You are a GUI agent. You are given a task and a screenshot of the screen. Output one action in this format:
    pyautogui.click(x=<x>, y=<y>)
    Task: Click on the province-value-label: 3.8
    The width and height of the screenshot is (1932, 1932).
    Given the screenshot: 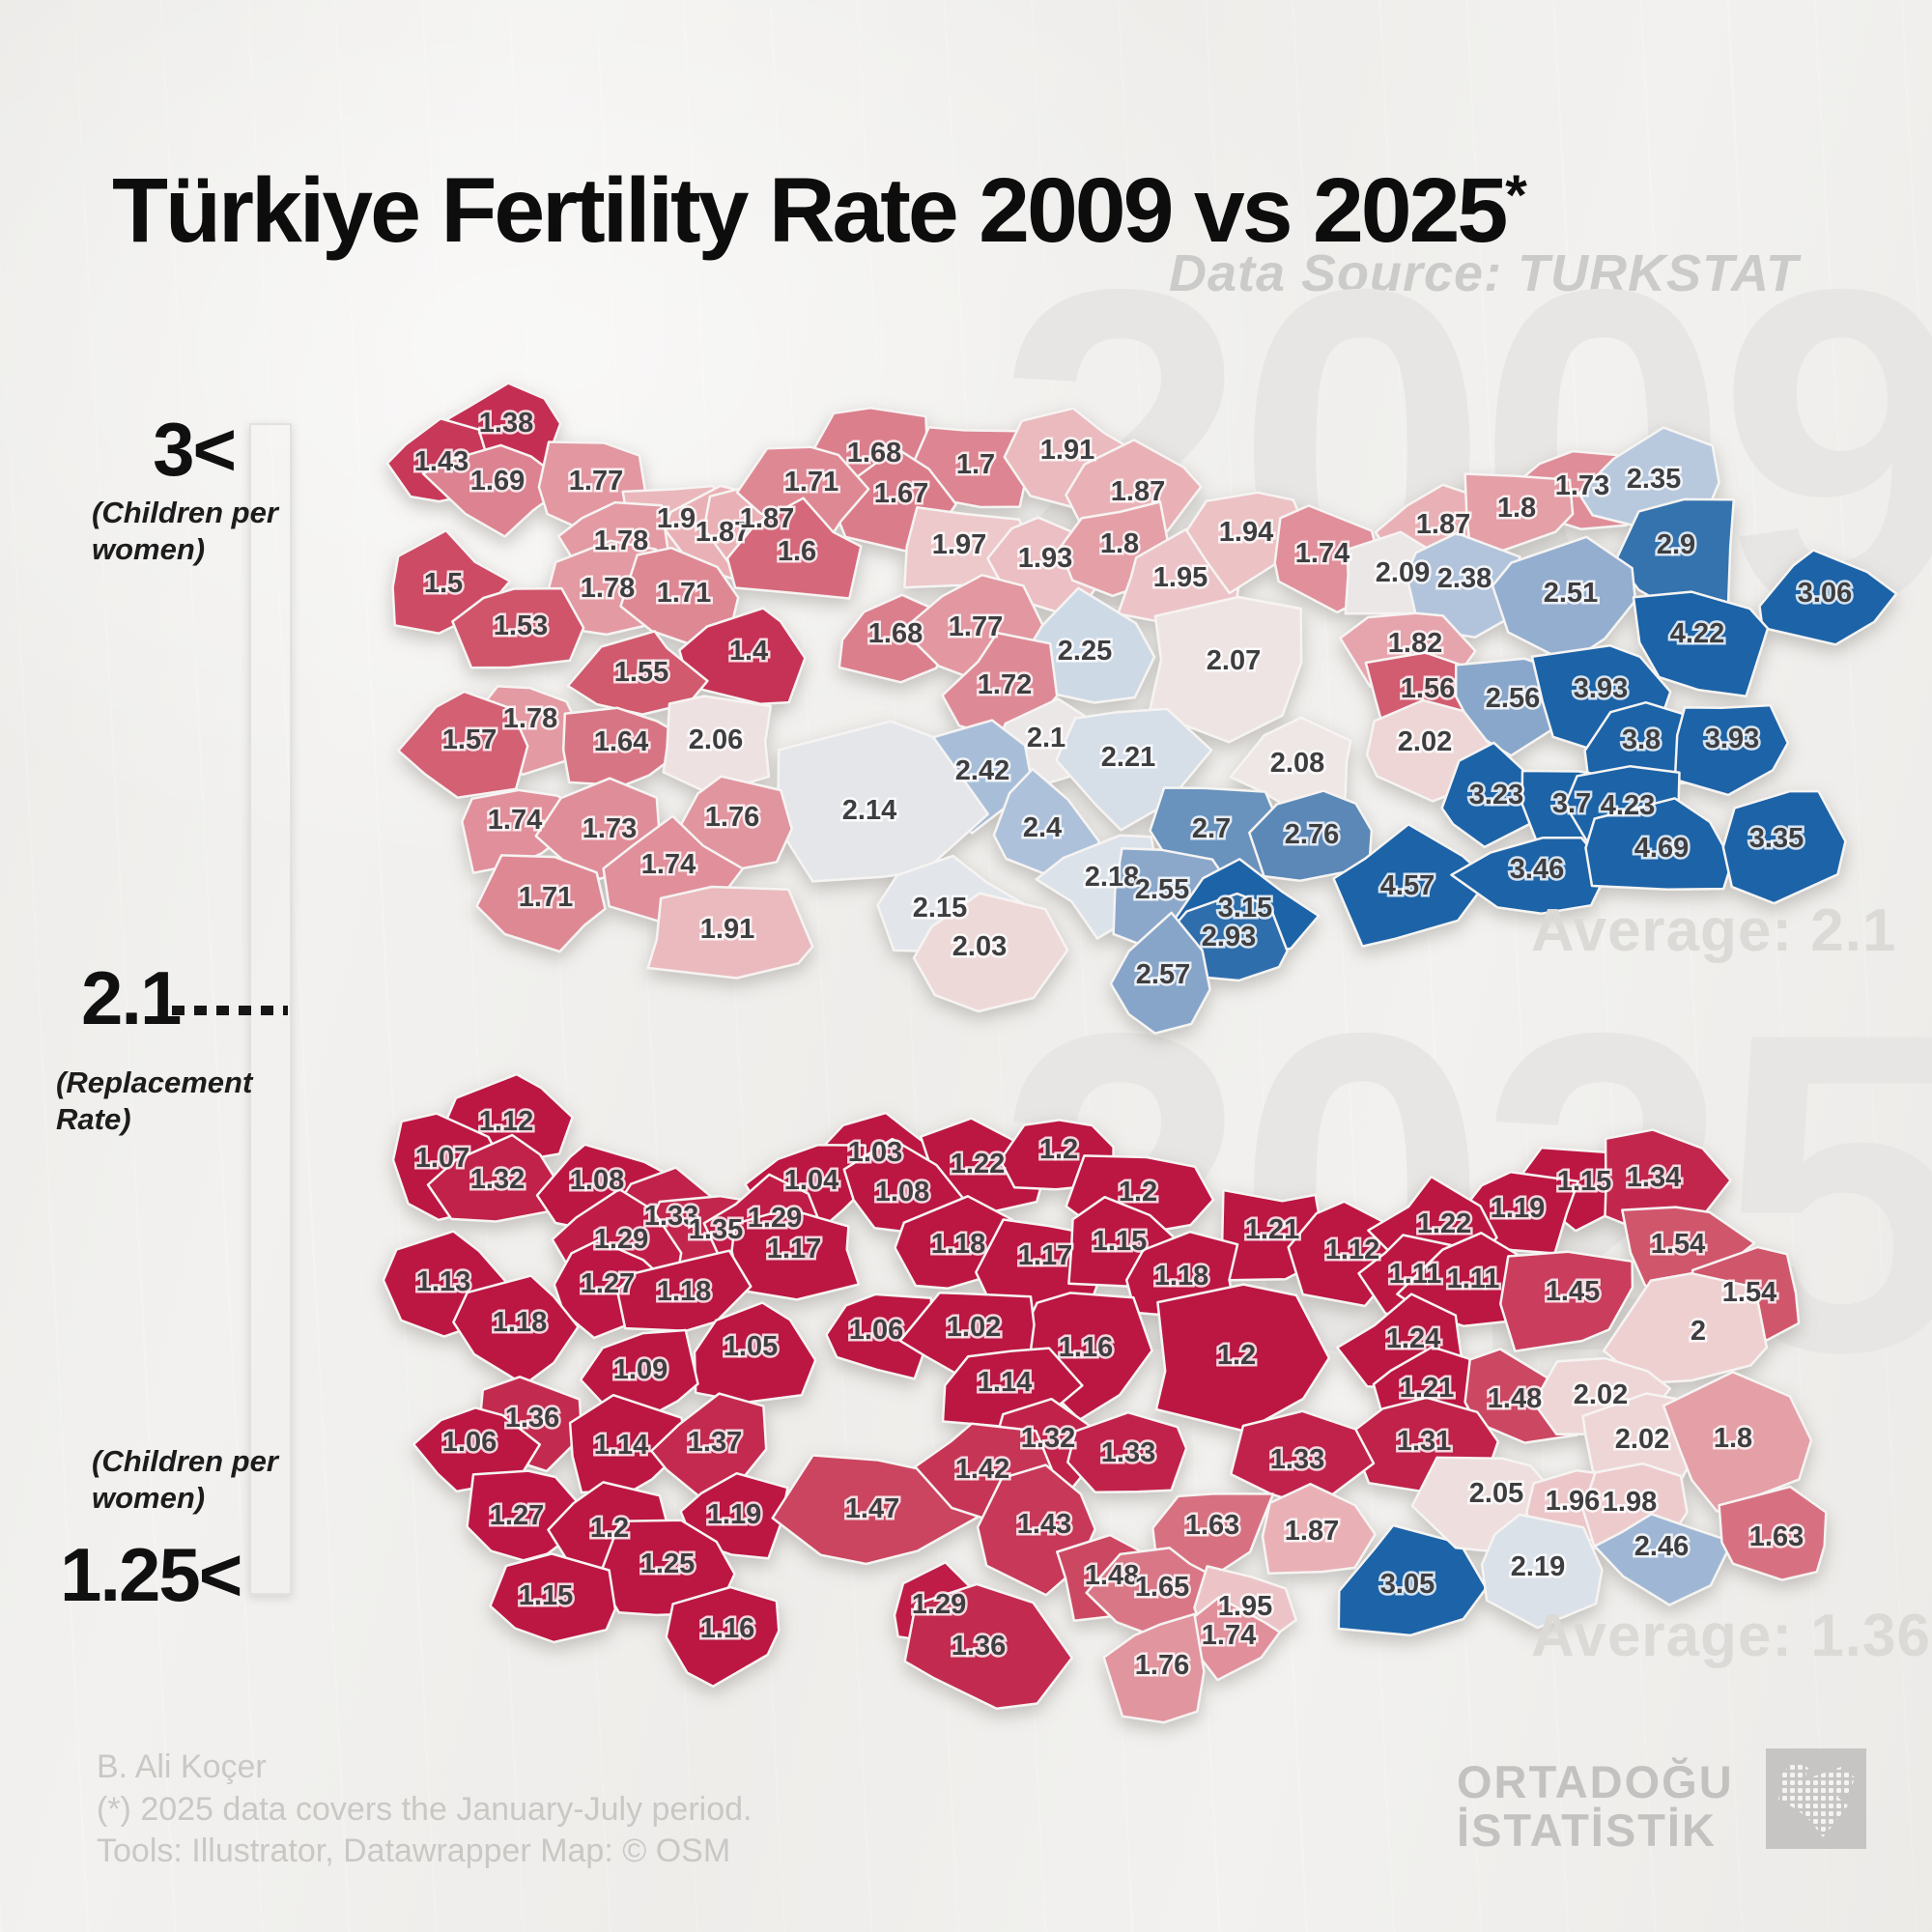 What is the action you would take?
    pyautogui.click(x=1641, y=739)
    